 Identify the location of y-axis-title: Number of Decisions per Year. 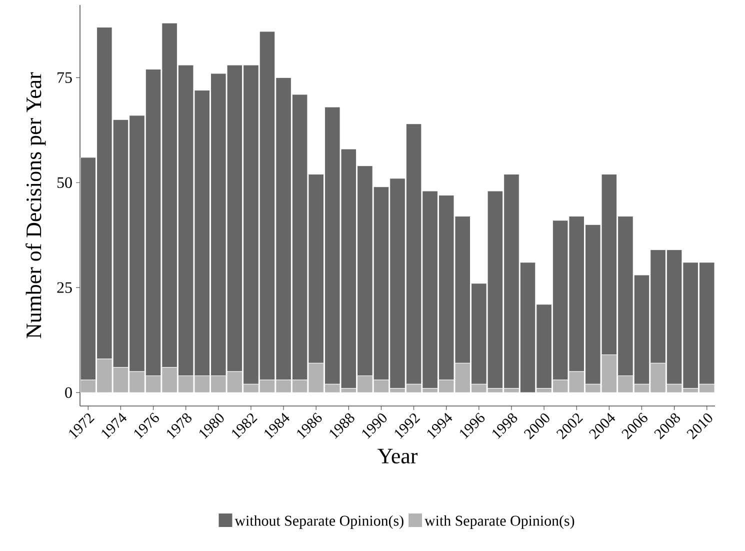
(36, 205).